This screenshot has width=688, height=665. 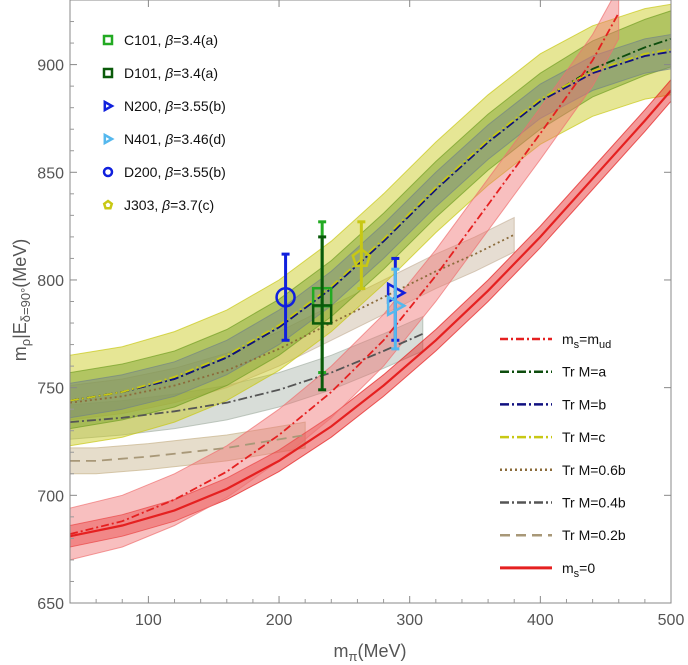 What do you see at coordinates (594, 470) in the screenshot?
I see `legend-line-label: Tr M=0.6b` at bounding box center [594, 470].